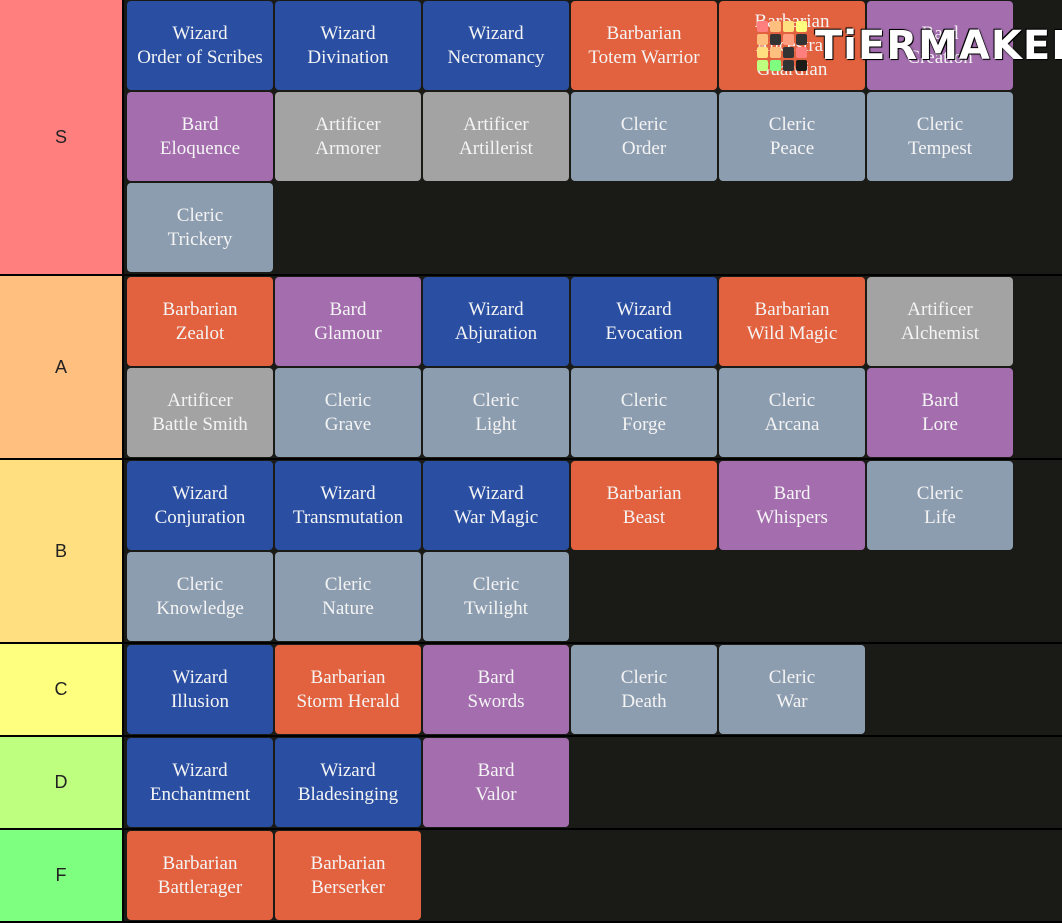  Describe the element at coordinates (200, 321) in the screenshot. I see `tier-item-barbarian-zealot: Barbarian Zealot` at that location.